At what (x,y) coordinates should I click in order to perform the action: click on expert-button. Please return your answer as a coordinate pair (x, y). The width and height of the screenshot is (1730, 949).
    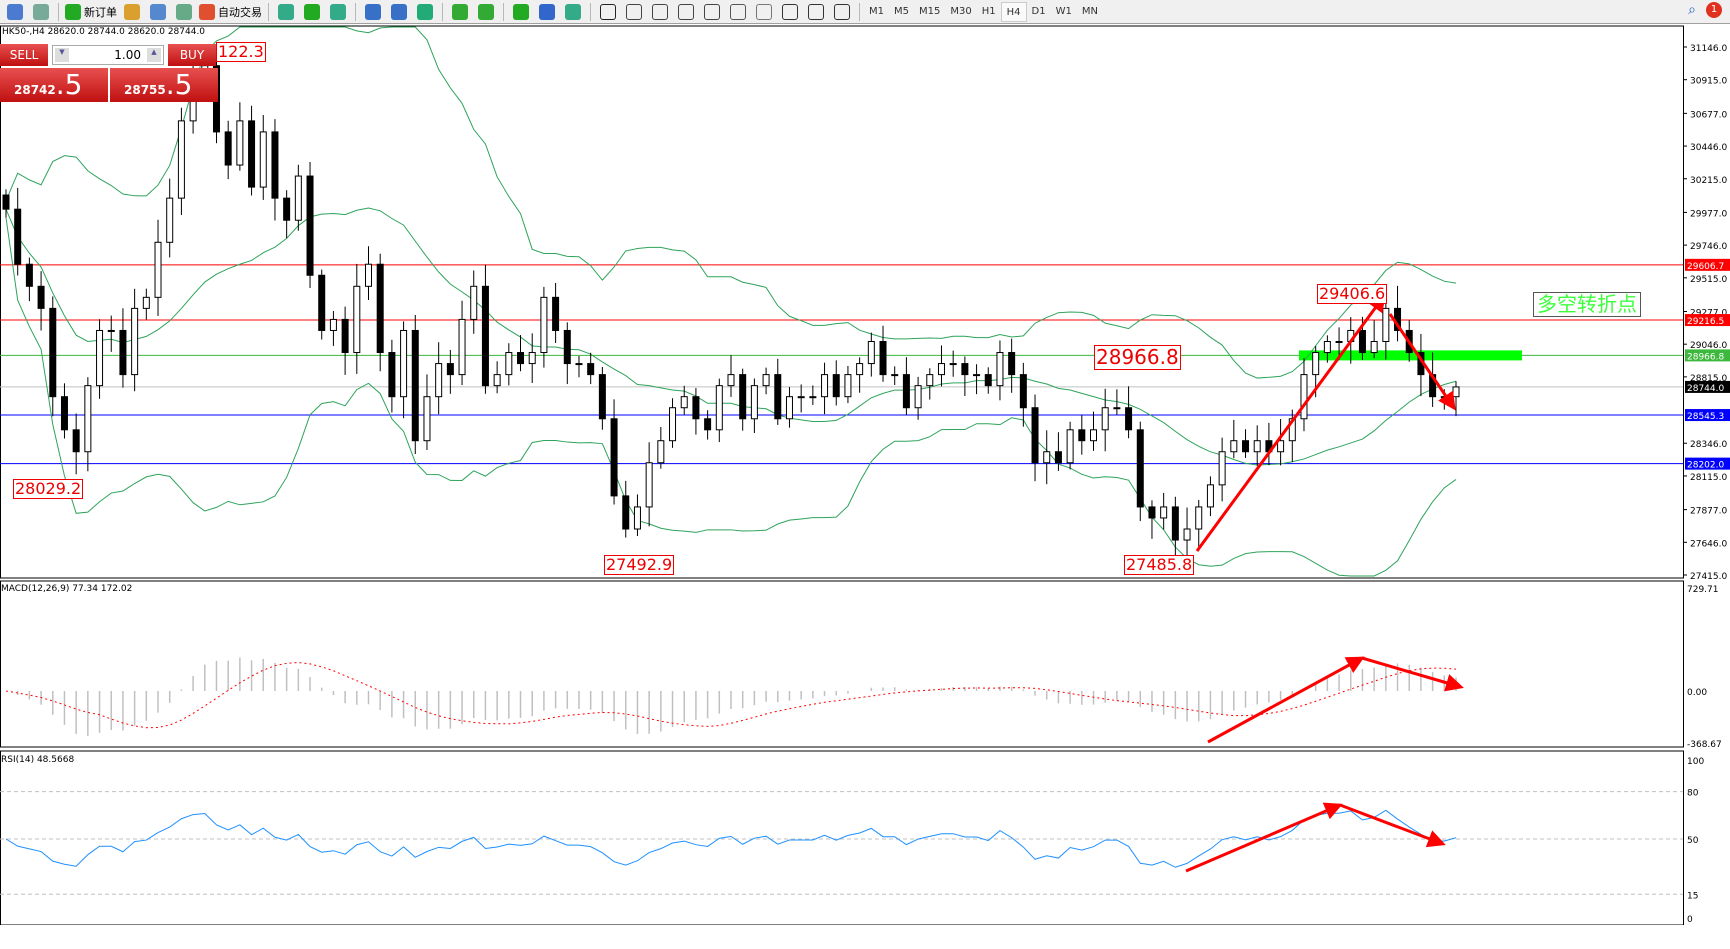
    Looking at the image, I should click on (132, 12).